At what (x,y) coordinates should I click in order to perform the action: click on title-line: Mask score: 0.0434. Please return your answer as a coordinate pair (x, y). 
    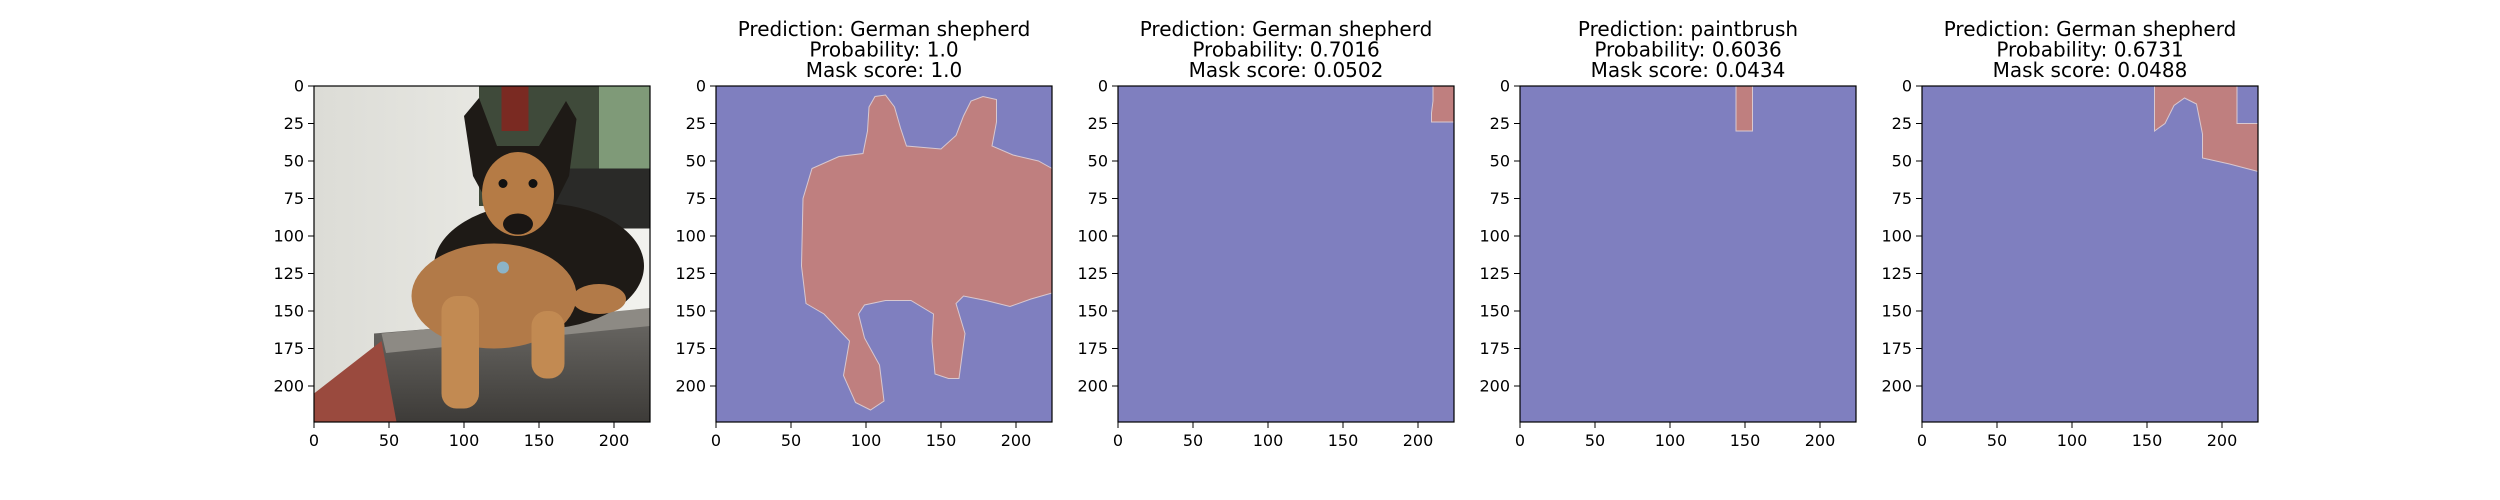
    Looking at the image, I should click on (1688, 70).